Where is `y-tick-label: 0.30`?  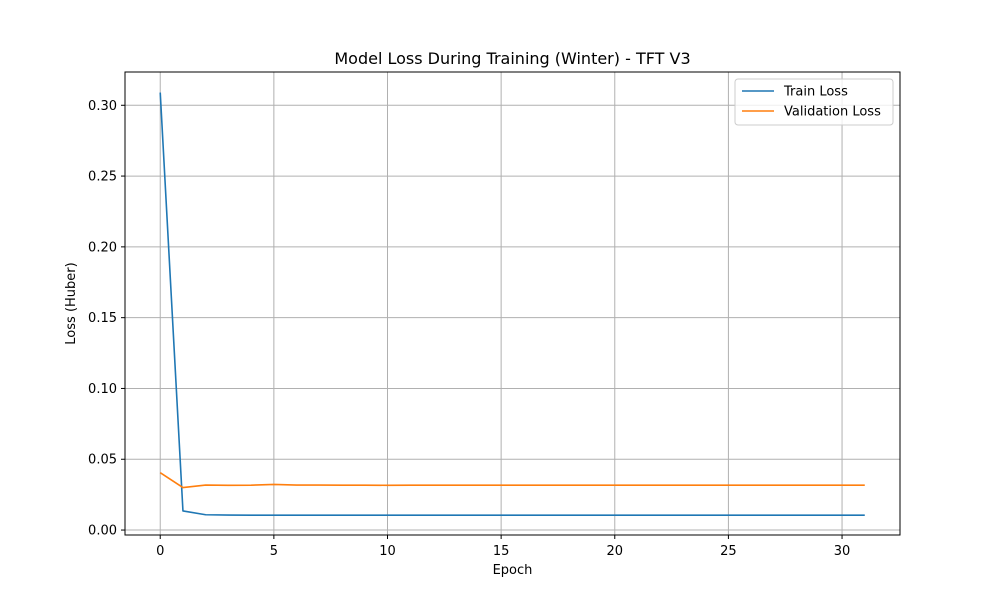
y-tick-label: 0.30 is located at coordinates (102, 106).